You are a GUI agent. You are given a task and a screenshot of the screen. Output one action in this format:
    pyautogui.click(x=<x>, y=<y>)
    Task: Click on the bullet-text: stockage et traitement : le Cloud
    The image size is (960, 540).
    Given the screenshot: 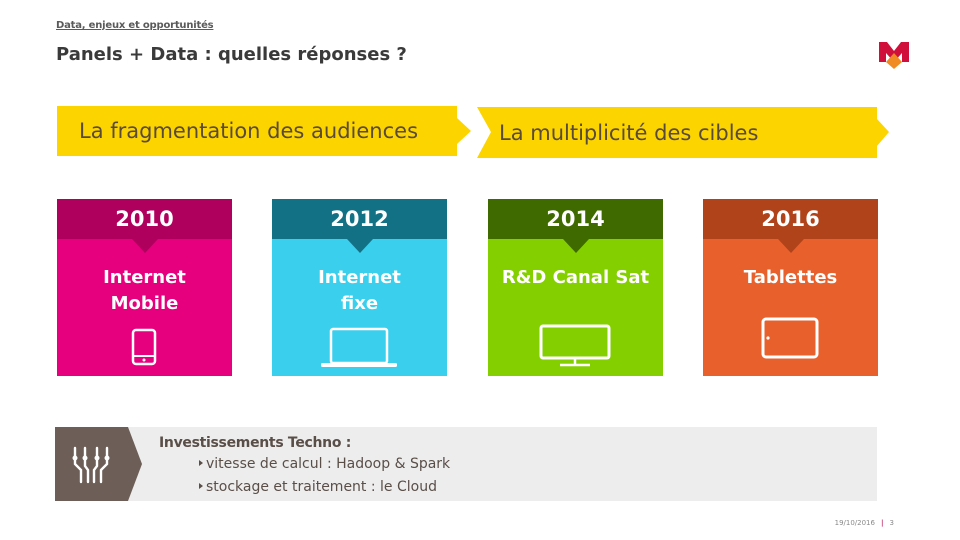 What is the action you would take?
    pyautogui.click(x=321, y=487)
    